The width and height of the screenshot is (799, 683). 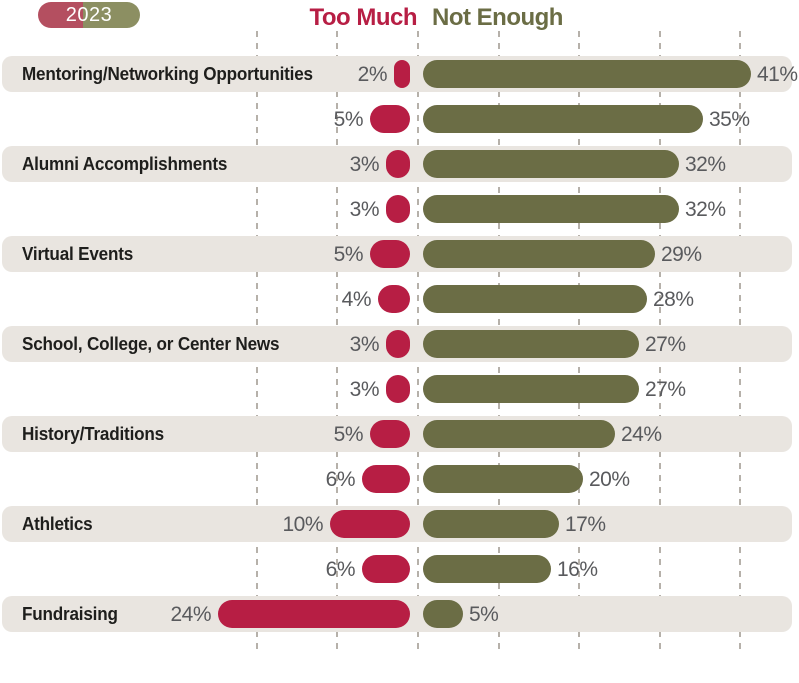 I want to click on too-much-value: 4%, so click(x=356, y=299).